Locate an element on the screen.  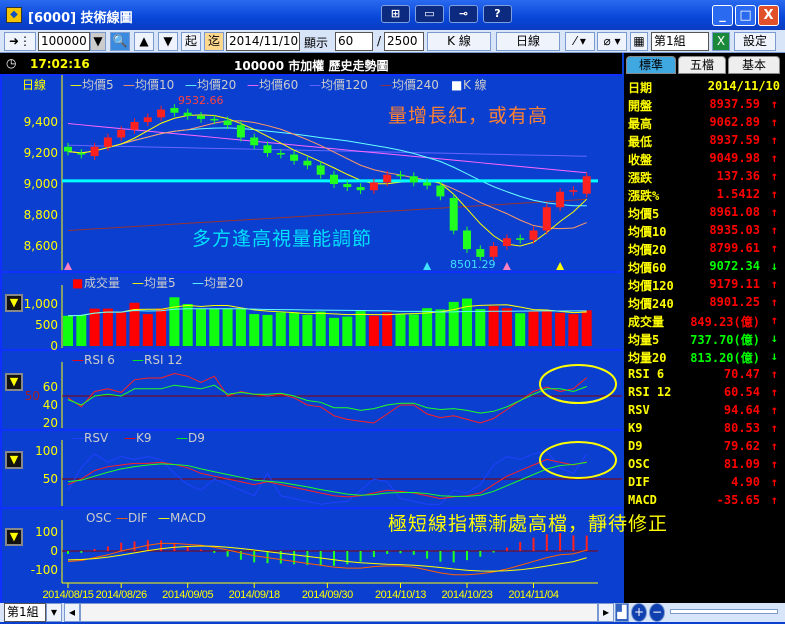
quote-row: 收盤 9049.98 ↑ is located at coordinates (704, 160).